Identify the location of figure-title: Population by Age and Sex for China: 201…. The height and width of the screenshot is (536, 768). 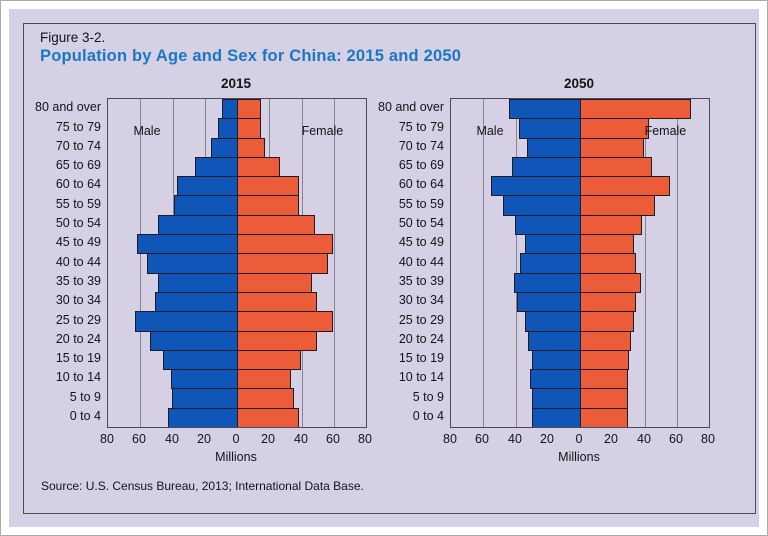
(251, 56).